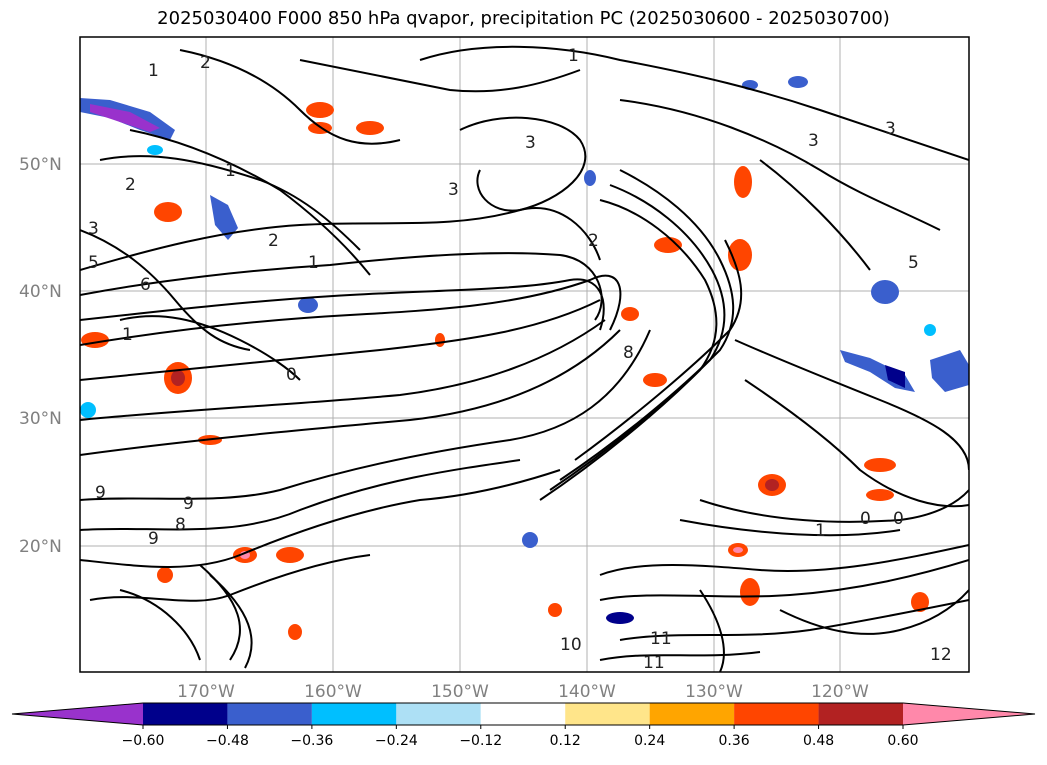  What do you see at coordinates (40, 165) in the screenshot?
I see `lat-label-50n: 50°N` at bounding box center [40, 165].